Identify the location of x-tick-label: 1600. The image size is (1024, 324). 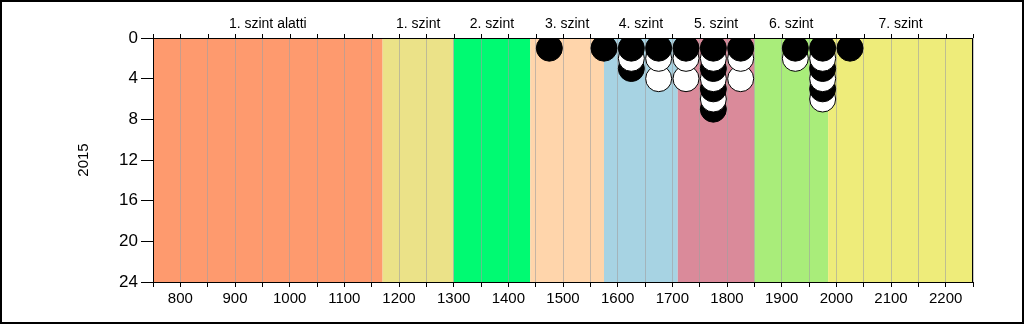
(617, 298).